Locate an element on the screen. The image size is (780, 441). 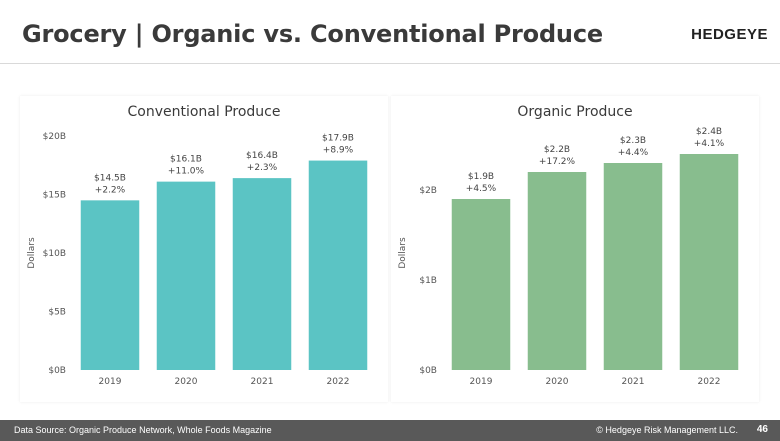
bar-value-label: $1.9B is located at coordinates (481, 177).